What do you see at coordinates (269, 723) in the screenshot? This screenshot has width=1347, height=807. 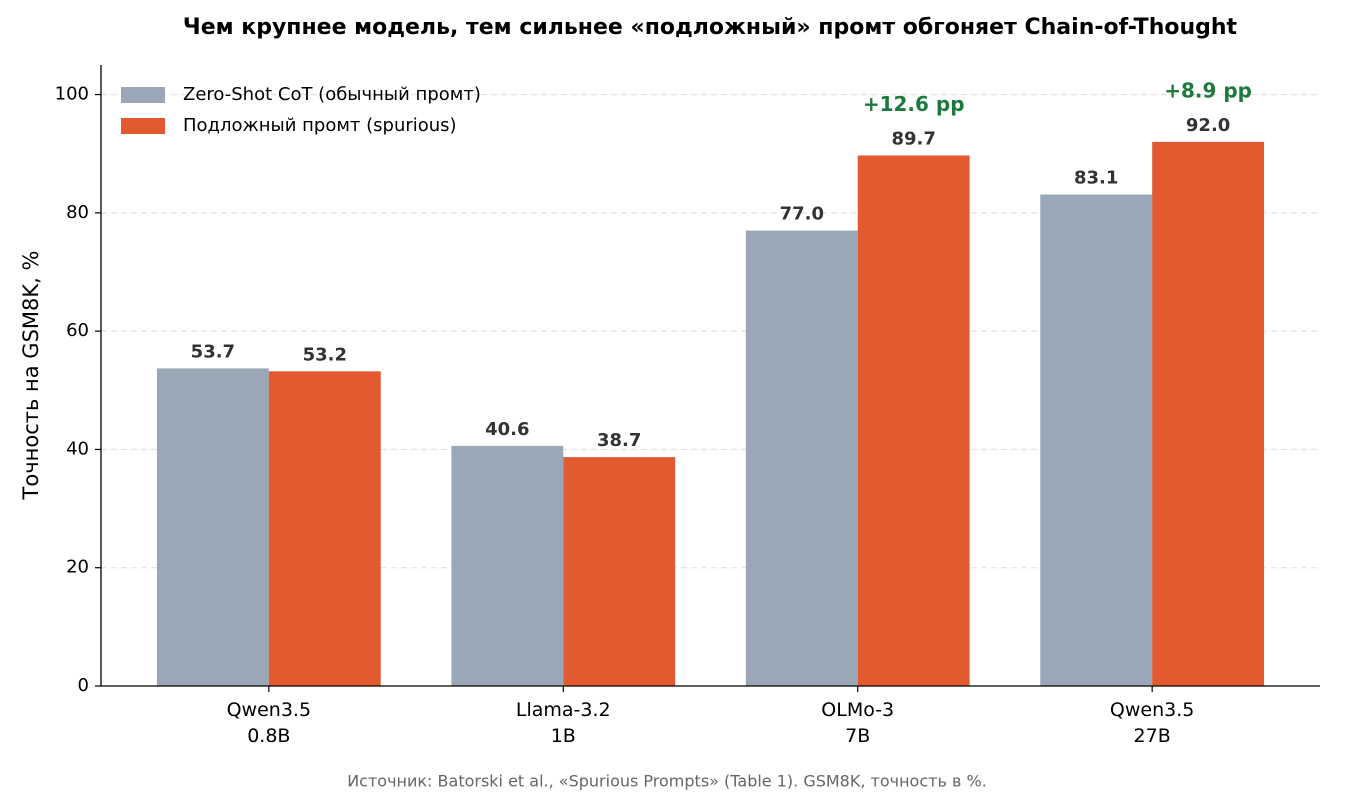 I see `x-tick-label: Qwen3.5 0.8B` at bounding box center [269, 723].